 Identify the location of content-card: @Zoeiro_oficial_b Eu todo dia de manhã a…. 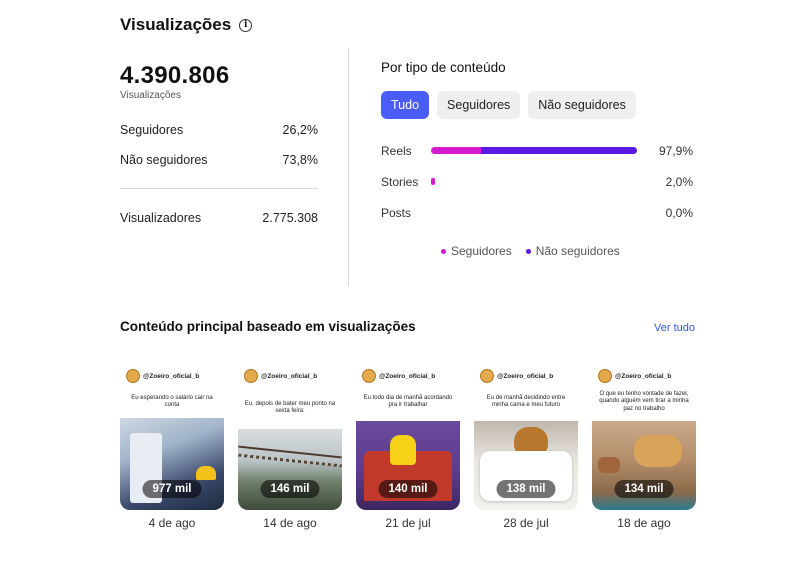
(408, 447).